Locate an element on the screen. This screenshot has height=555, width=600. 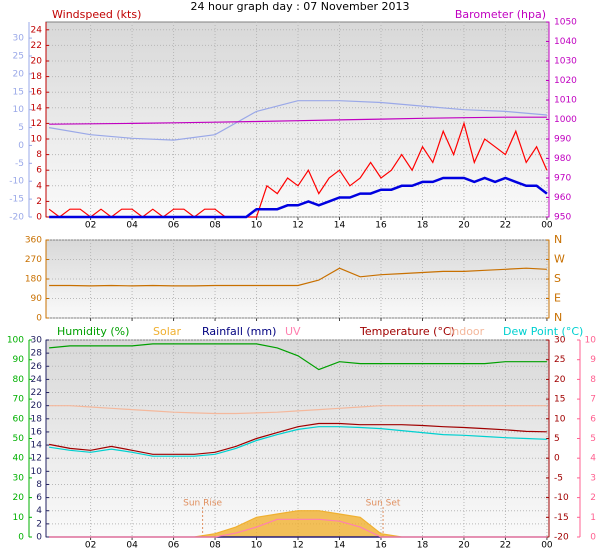
y3-tick-label: 60 is located at coordinates (19, 419).